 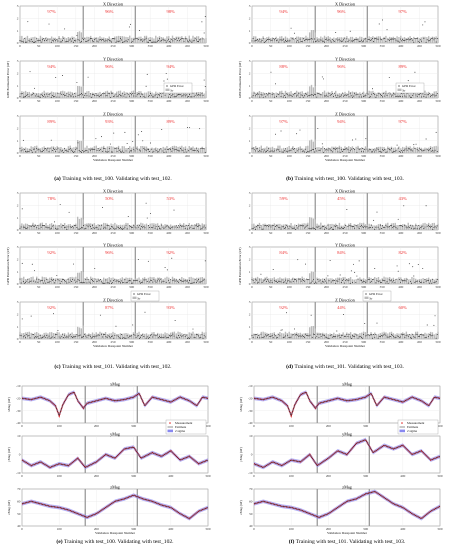 What do you see at coordinates (345, 223) in the screenshot?
I see `sigma-band` at bounding box center [345, 223].